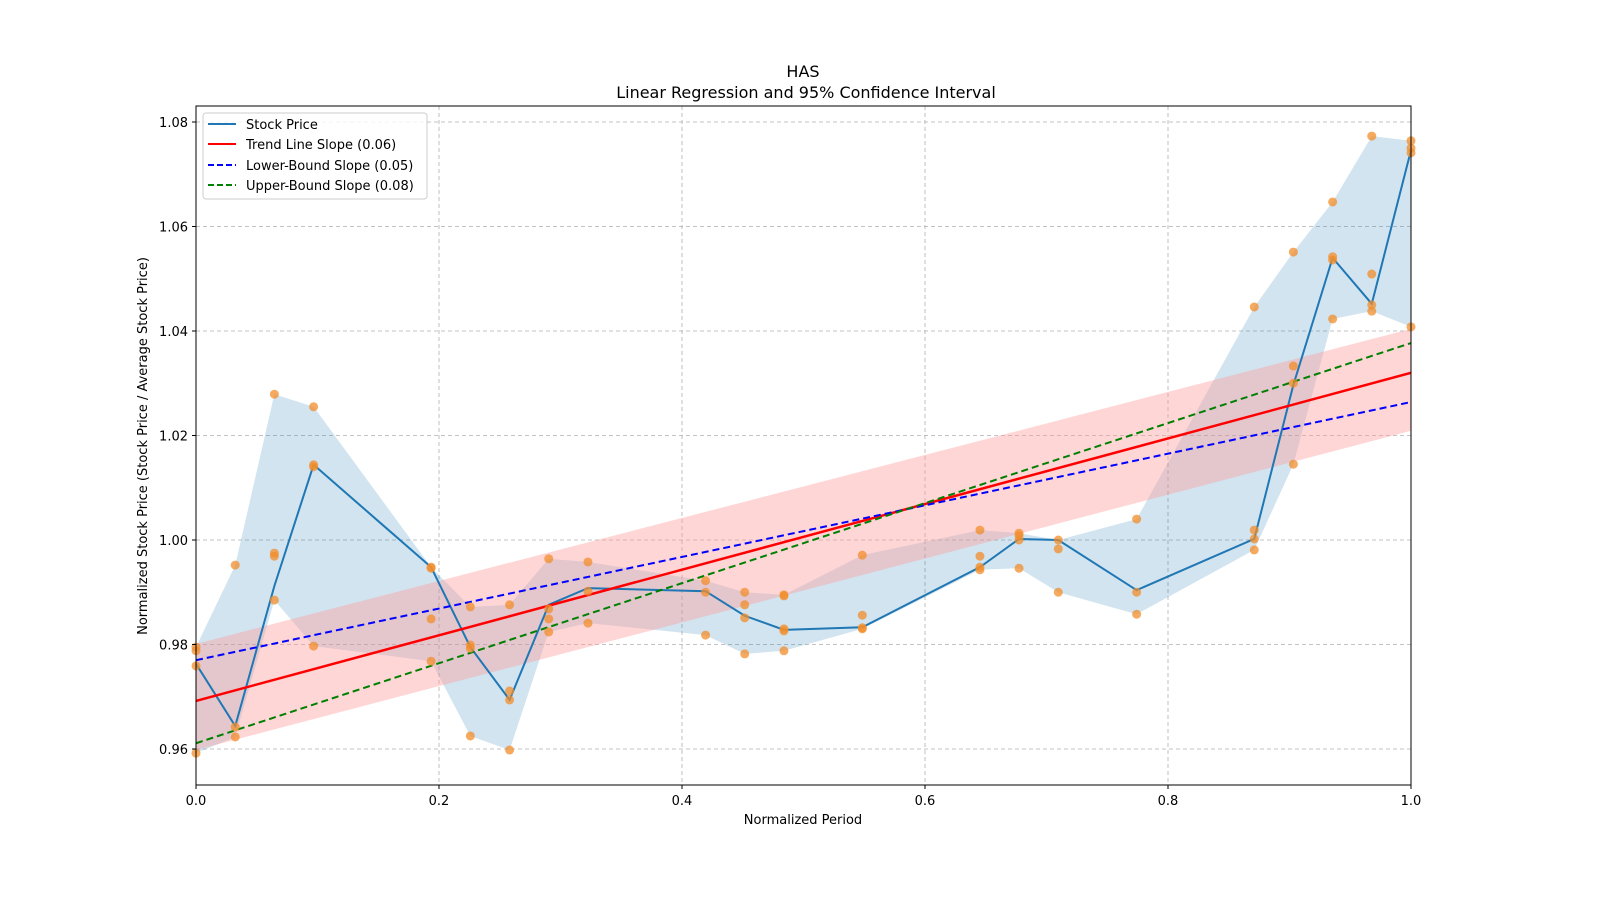 The width and height of the screenshot is (1600, 900). Describe the element at coordinates (439, 801) in the screenshot. I see `x-tick-label: 0.2` at that location.